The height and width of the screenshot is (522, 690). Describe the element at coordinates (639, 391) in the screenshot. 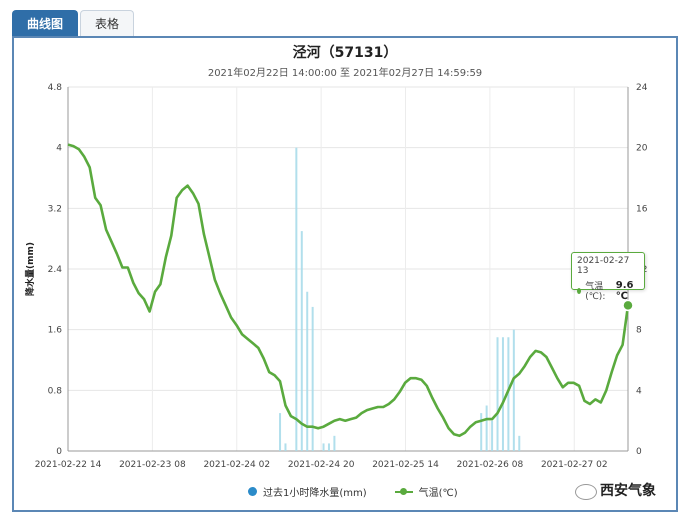

I see `y-right-tick-label: 4` at that location.